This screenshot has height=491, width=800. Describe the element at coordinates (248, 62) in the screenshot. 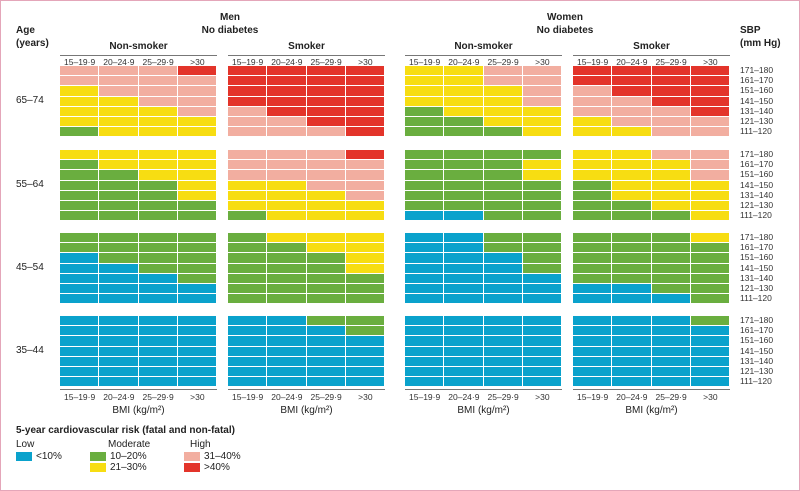

I see `bmi-tick-top: 15–19·9` at that location.